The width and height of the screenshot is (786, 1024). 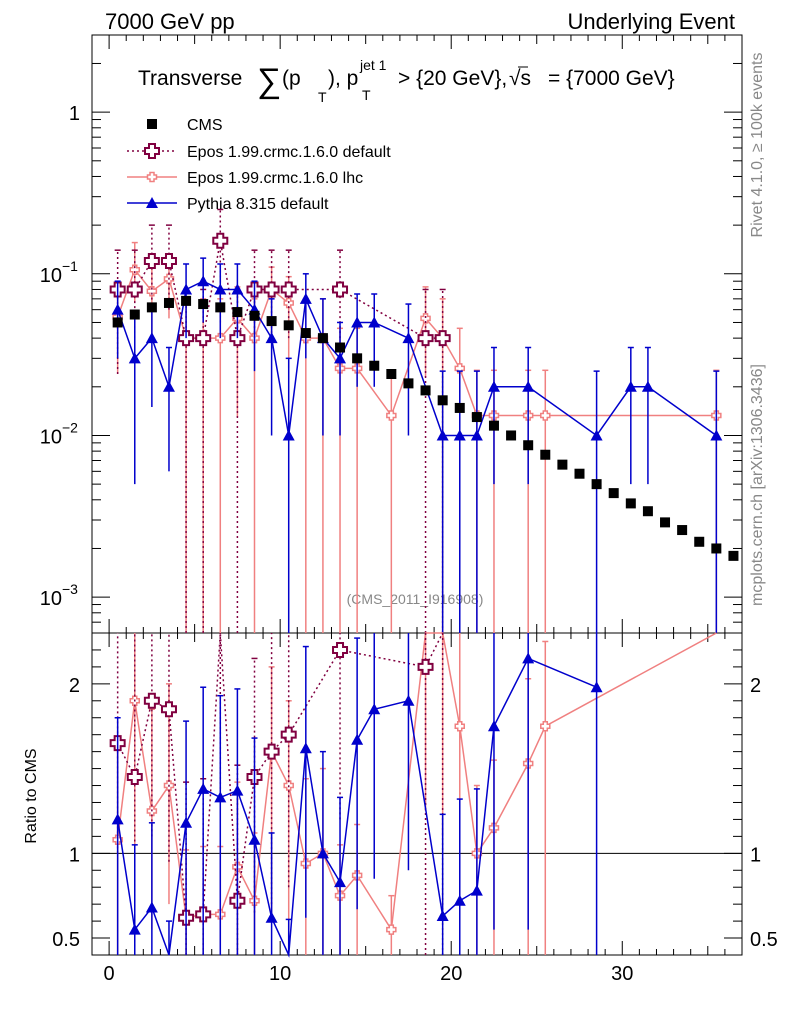 What do you see at coordinates (275, 178) in the screenshot?
I see `legend-label: Epos 1.99.crmc.1.6.0 lhc` at bounding box center [275, 178].